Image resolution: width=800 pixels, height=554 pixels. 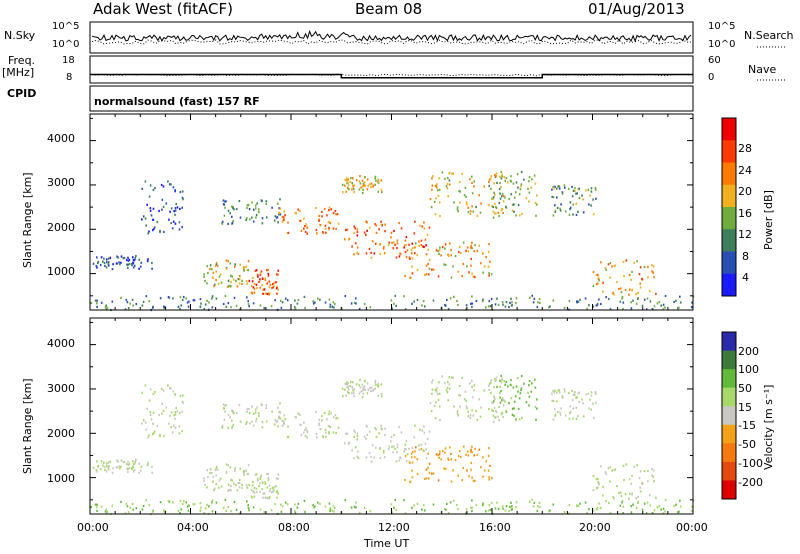 What do you see at coordinates (750, 482) in the screenshot?
I see `vel-cbar-tick-m200: -200` at bounding box center [750, 482].